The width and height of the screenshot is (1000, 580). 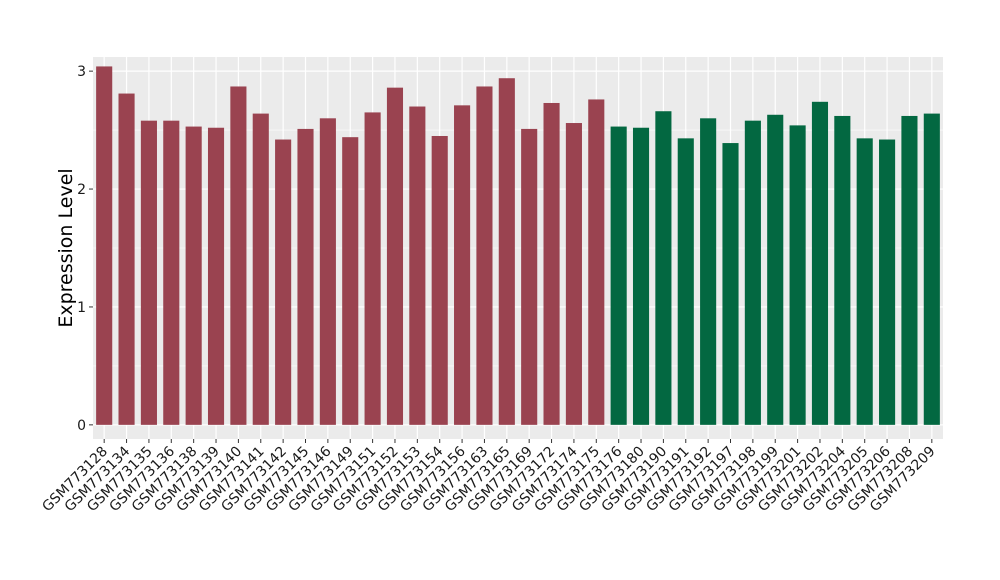 I want to click on bar-GSM773139, so click(x=216, y=276).